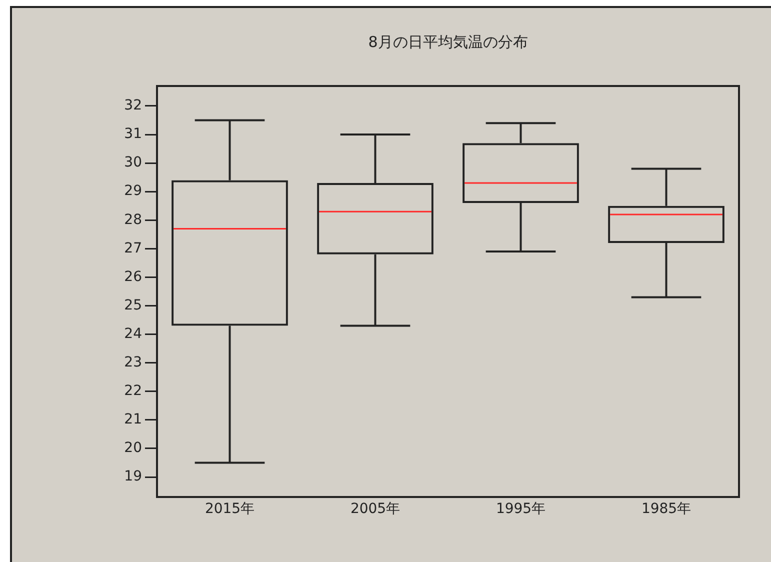 The image size is (771, 562). I want to click on x-tick-label: 2015年, so click(229, 509).